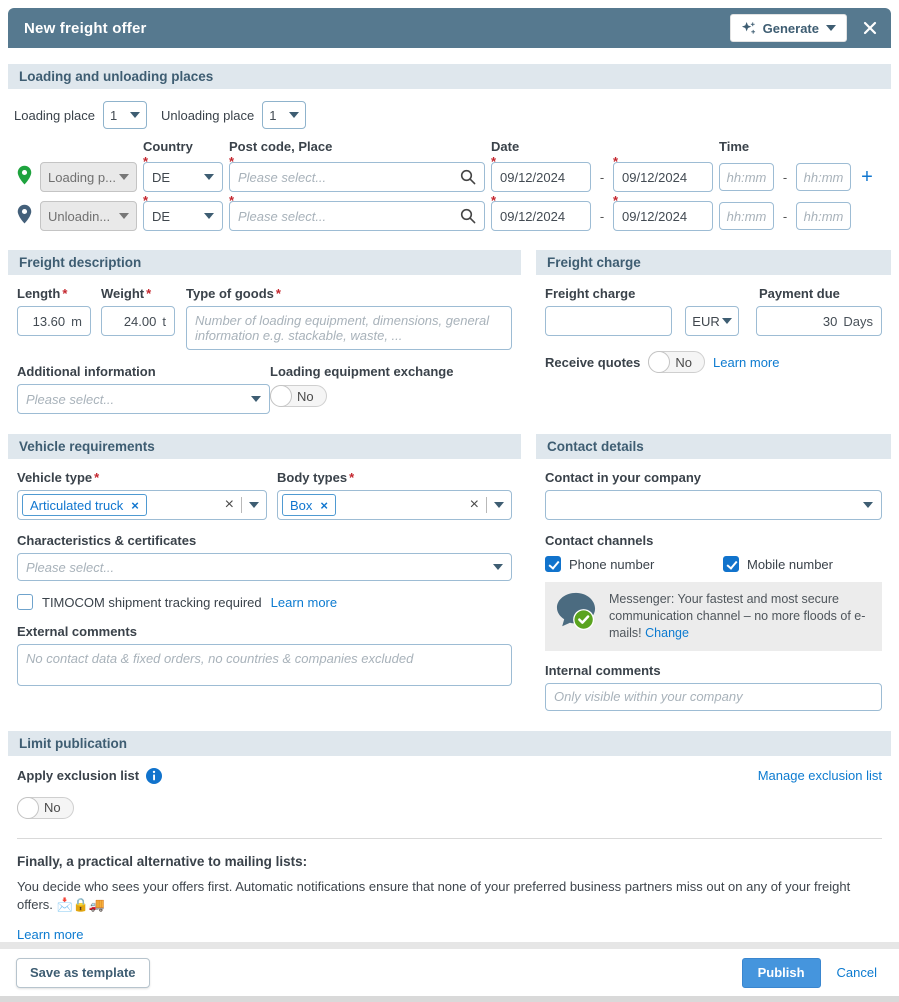 The height and width of the screenshot is (1002, 899). What do you see at coordinates (84, 505) in the screenshot?
I see `vehicle-type-chip: Articulated truck ×` at bounding box center [84, 505].